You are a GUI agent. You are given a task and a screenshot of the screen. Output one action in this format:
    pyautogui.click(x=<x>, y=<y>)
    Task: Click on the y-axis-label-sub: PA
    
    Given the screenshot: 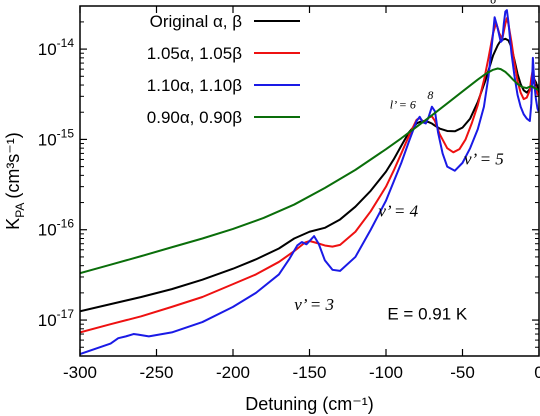 What is the action you would take?
    pyautogui.click(x=20, y=210)
    